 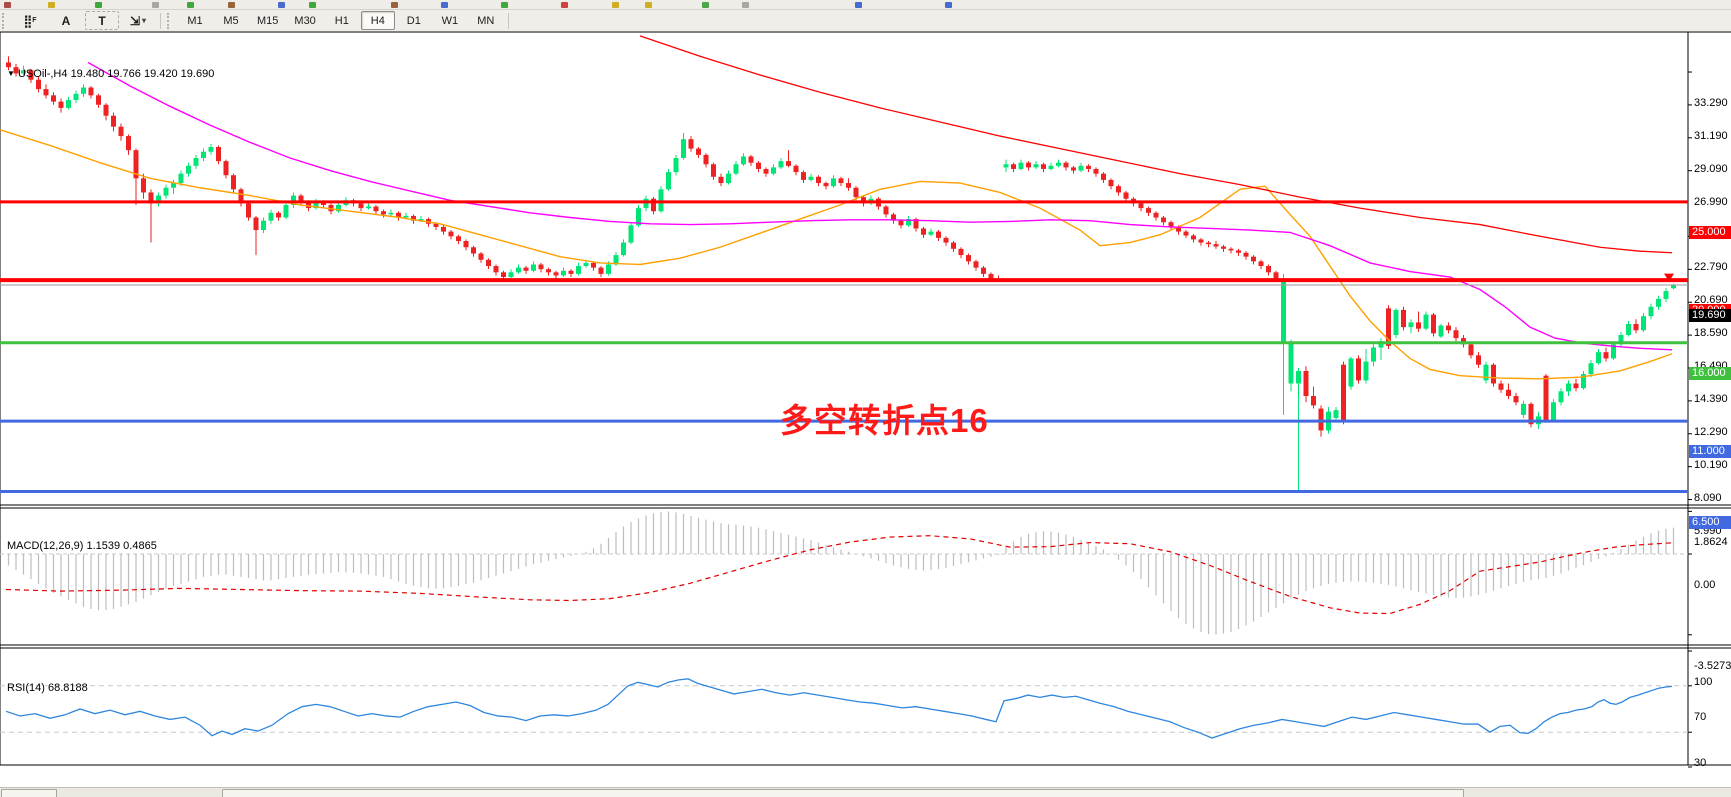 What do you see at coordinates (1711, 267) in the screenshot?
I see `price-tick-label: 22.790` at bounding box center [1711, 267].